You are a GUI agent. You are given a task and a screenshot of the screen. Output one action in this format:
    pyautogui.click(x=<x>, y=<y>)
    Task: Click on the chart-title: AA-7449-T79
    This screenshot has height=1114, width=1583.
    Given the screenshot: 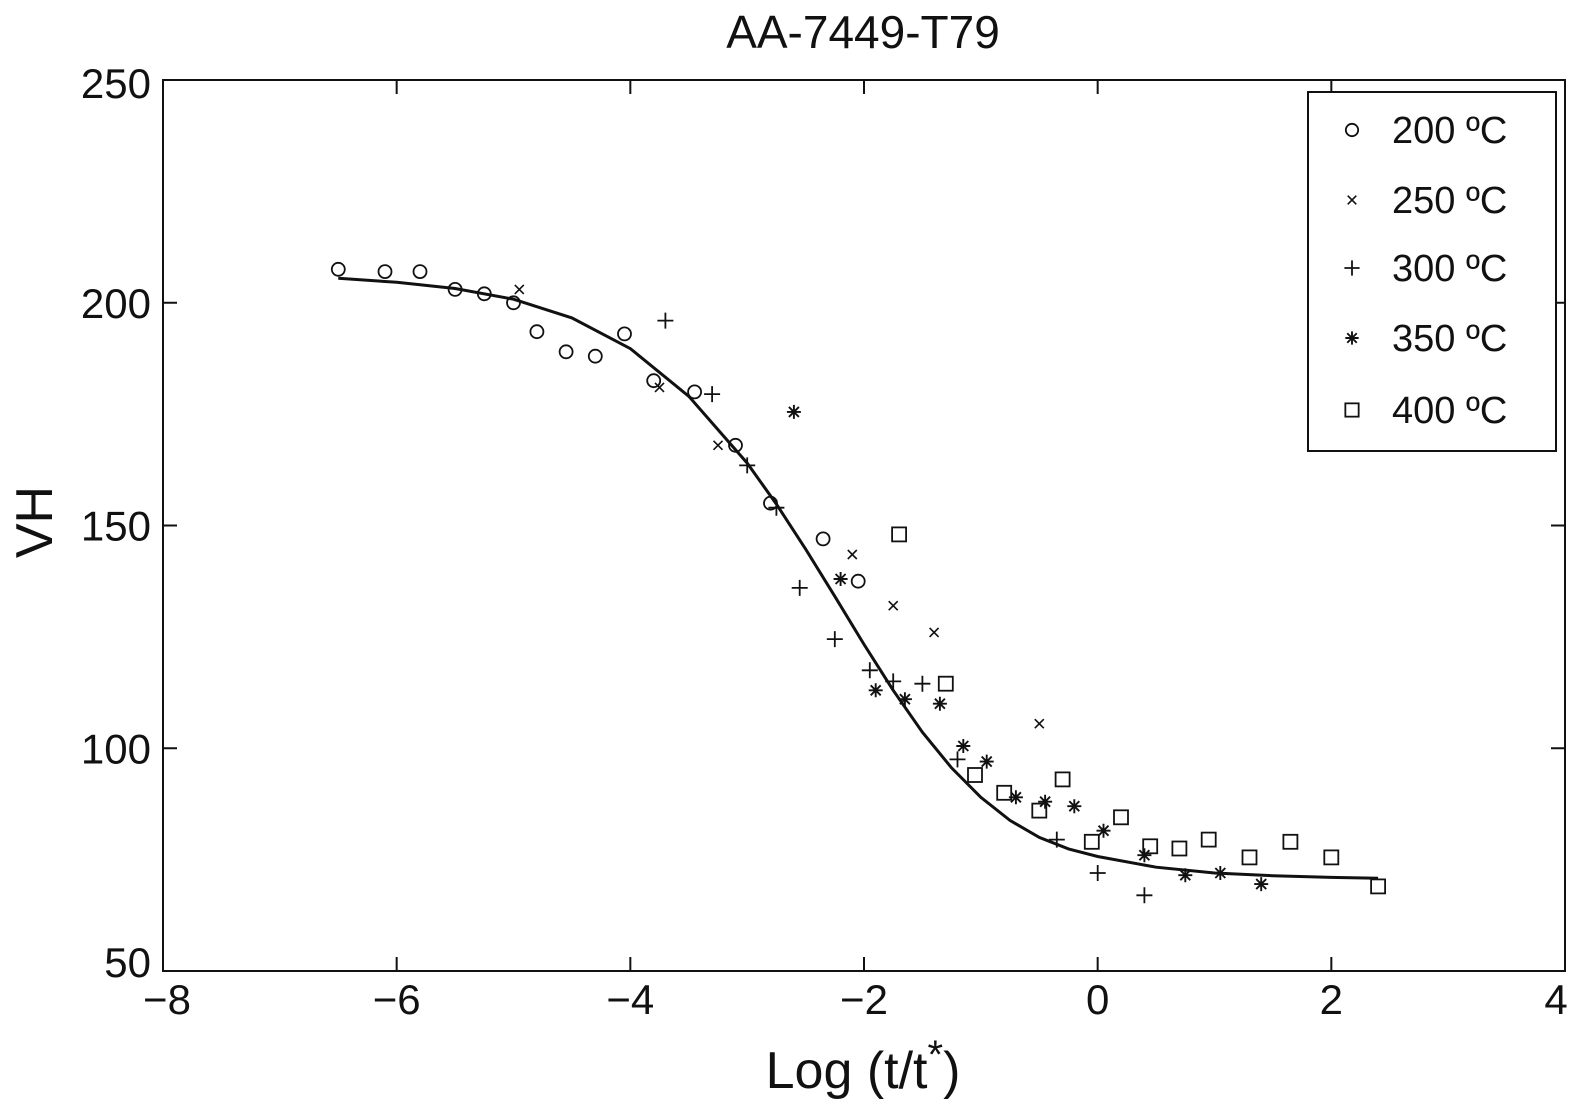 What is the action you would take?
    pyautogui.click(x=863, y=32)
    